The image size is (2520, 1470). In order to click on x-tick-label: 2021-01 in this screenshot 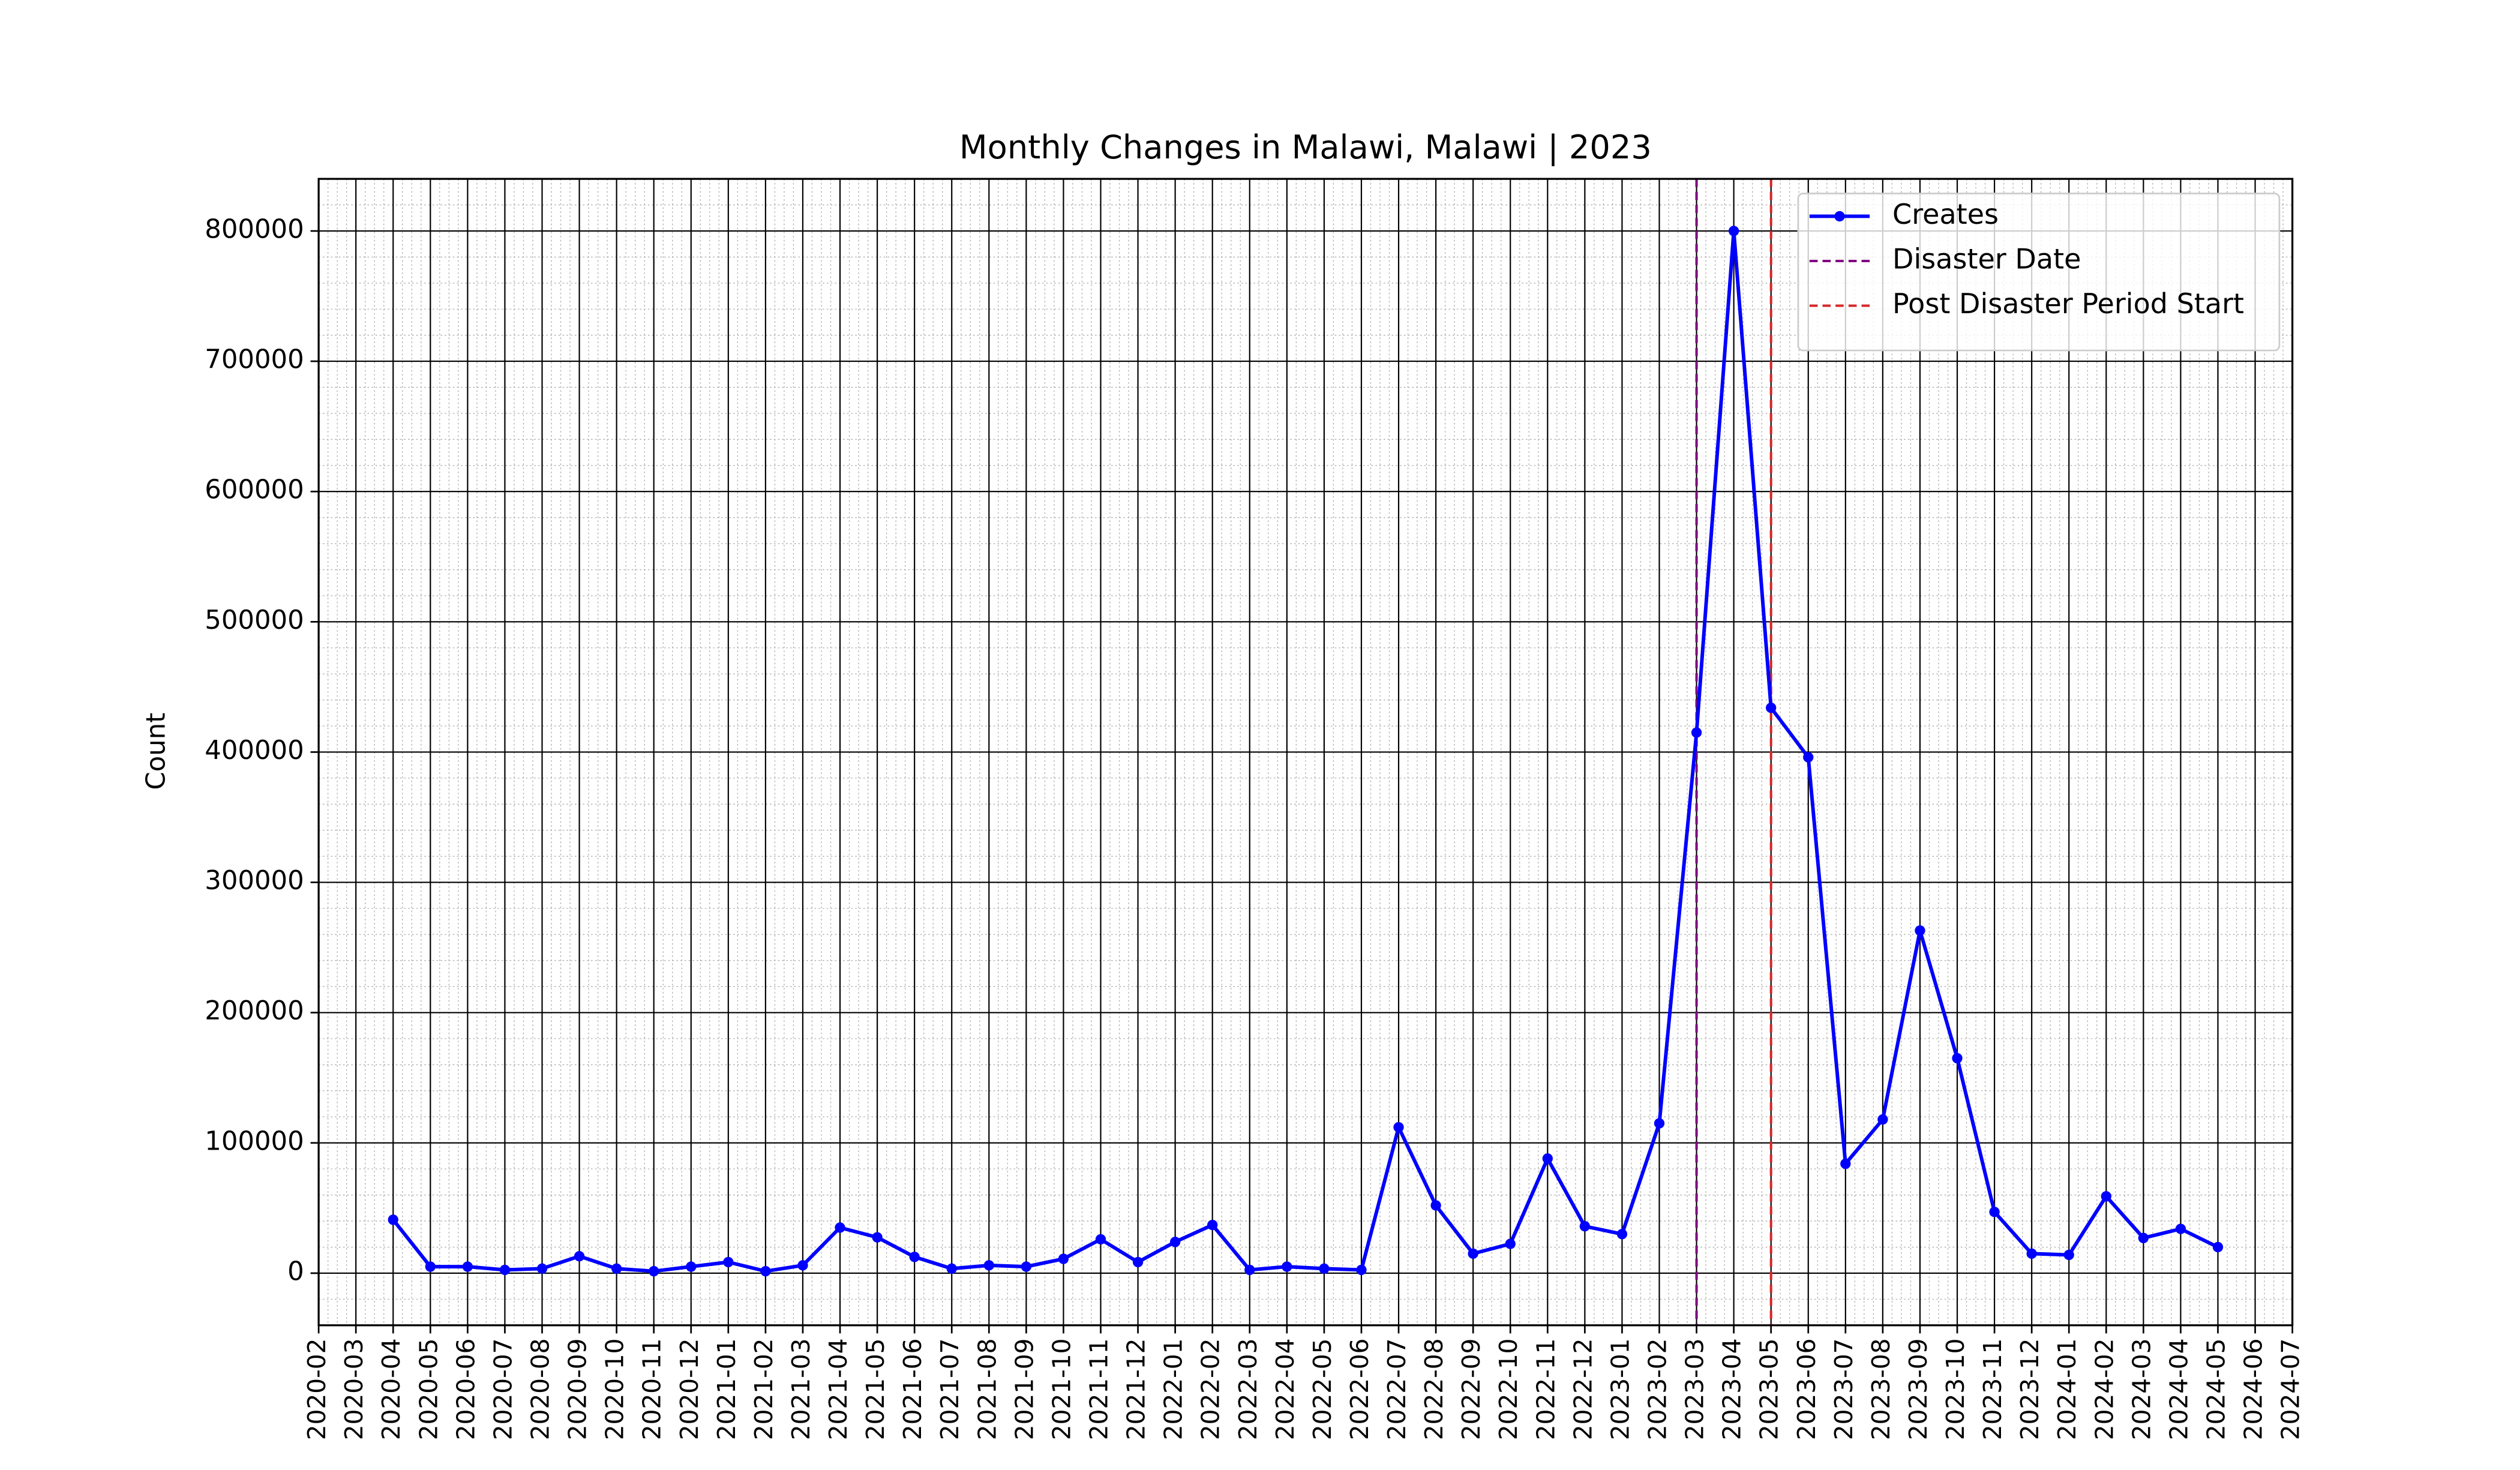, I will do `click(727, 1389)`.